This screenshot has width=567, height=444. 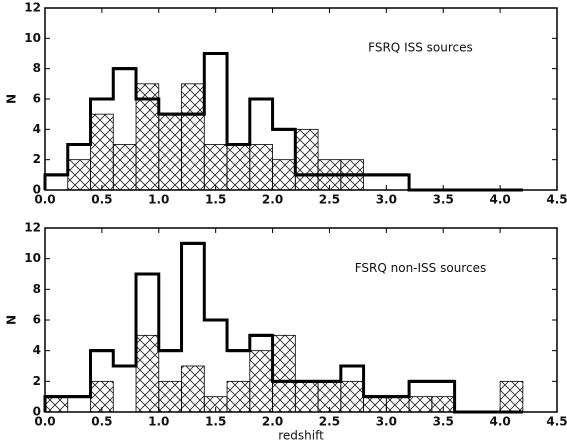 What do you see at coordinates (301, 436) in the screenshot?
I see `x-axis-label: redshift` at bounding box center [301, 436].